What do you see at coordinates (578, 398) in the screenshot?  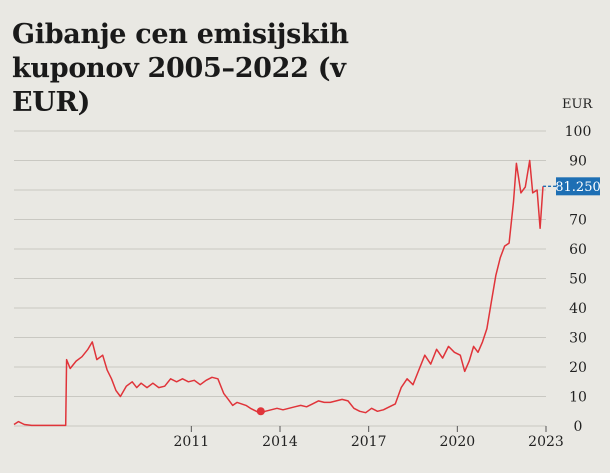 I see `y-tick-label-10: 10` at bounding box center [578, 398].